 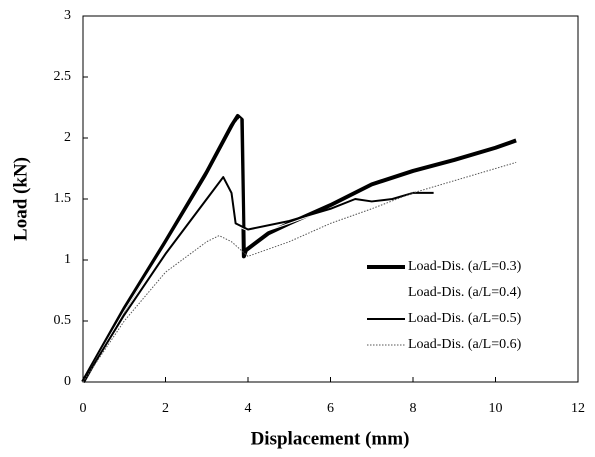 What do you see at coordinates (165, 408) in the screenshot?
I see `x-tick-label: 2` at bounding box center [165, 408].